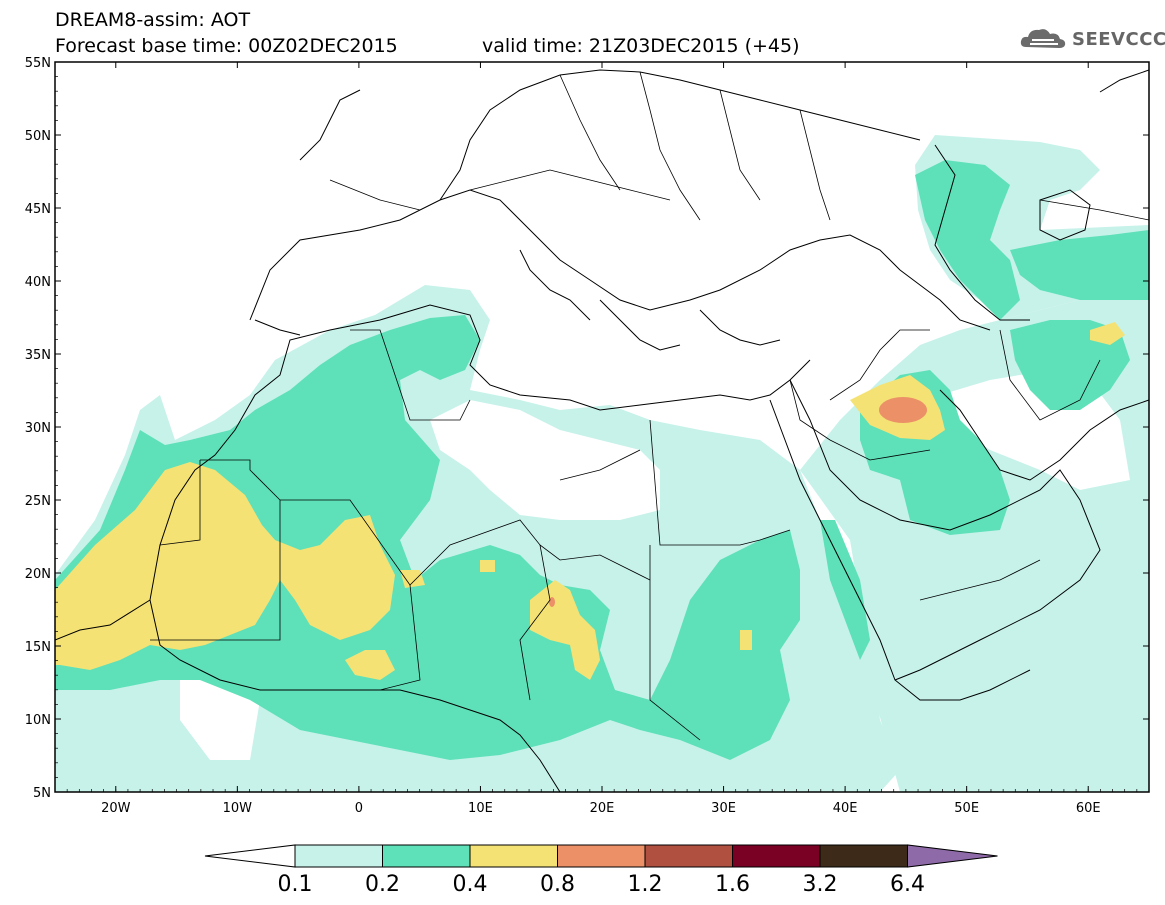 The height and width of the screenshot is (905, 1165). What do you see at coordinates (723, 808) in the screenshot?
I see `lon-label: 30E` at bounding box center [723, 808].